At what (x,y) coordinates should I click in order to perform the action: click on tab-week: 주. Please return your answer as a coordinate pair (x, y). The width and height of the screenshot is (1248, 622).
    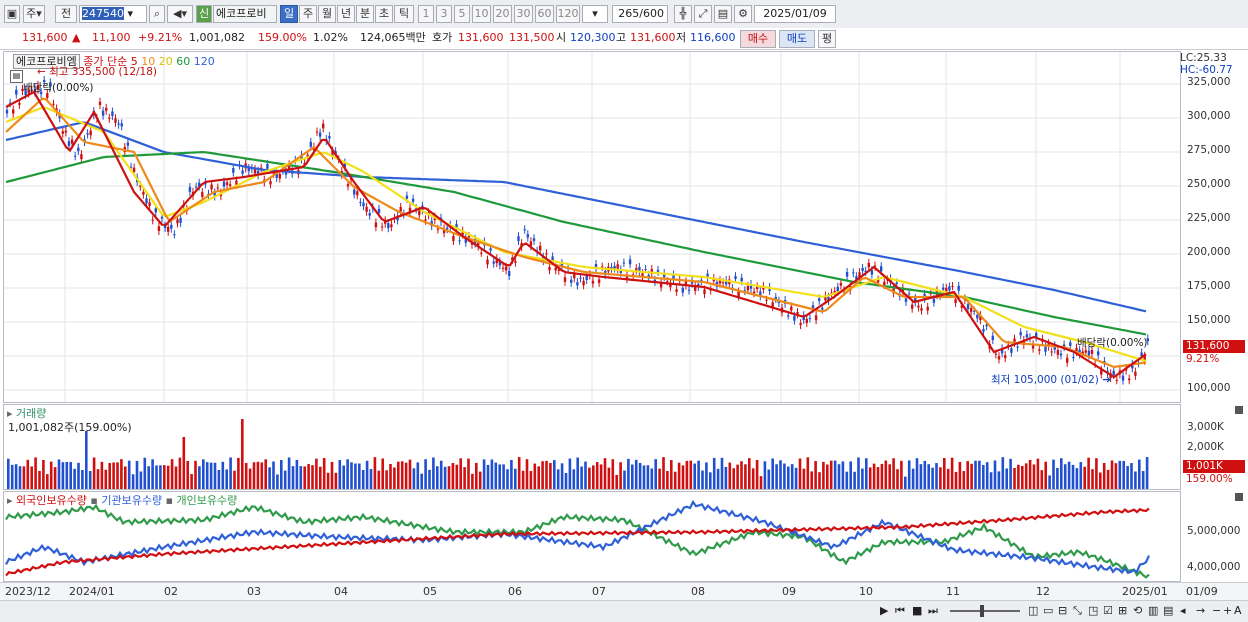
    Looking at the image, I should click on (308, 14).